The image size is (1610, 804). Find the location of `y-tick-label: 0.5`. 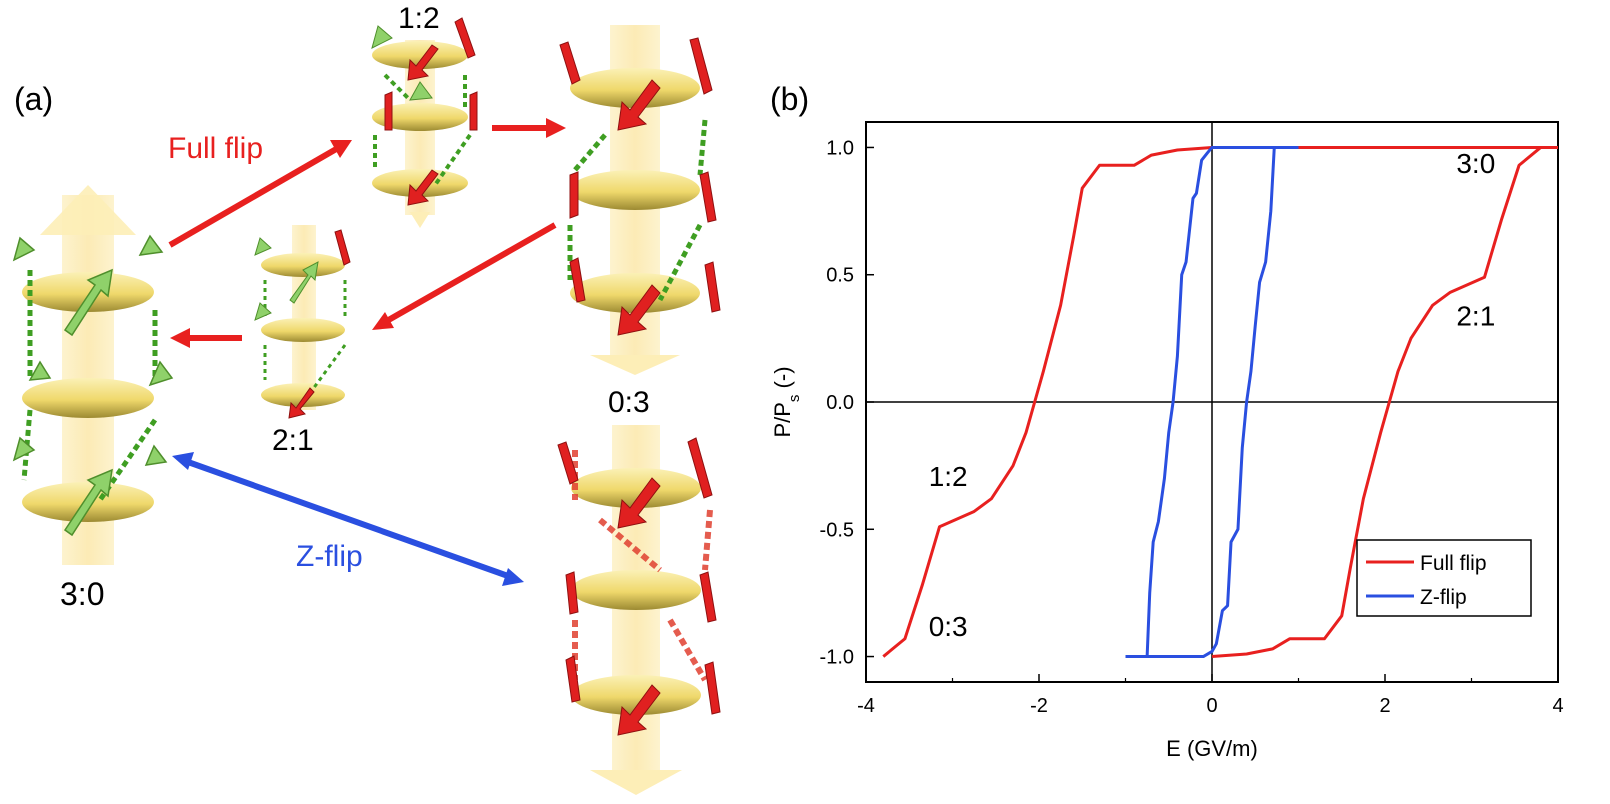

y-tick-label: 0.5 is located at coordinates (840, 276).